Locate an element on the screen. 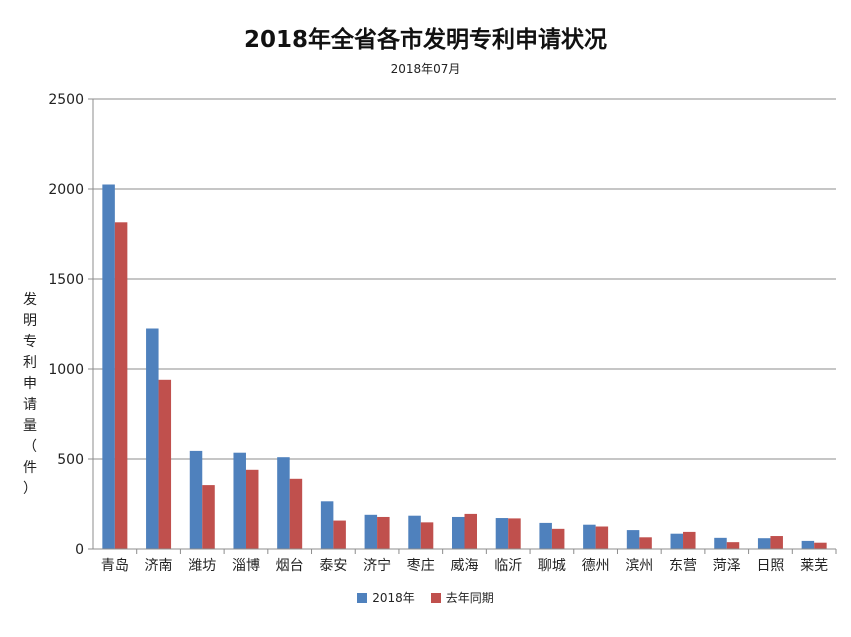  x-tick-label: 潍坊 is located at coordinates (202, 566).